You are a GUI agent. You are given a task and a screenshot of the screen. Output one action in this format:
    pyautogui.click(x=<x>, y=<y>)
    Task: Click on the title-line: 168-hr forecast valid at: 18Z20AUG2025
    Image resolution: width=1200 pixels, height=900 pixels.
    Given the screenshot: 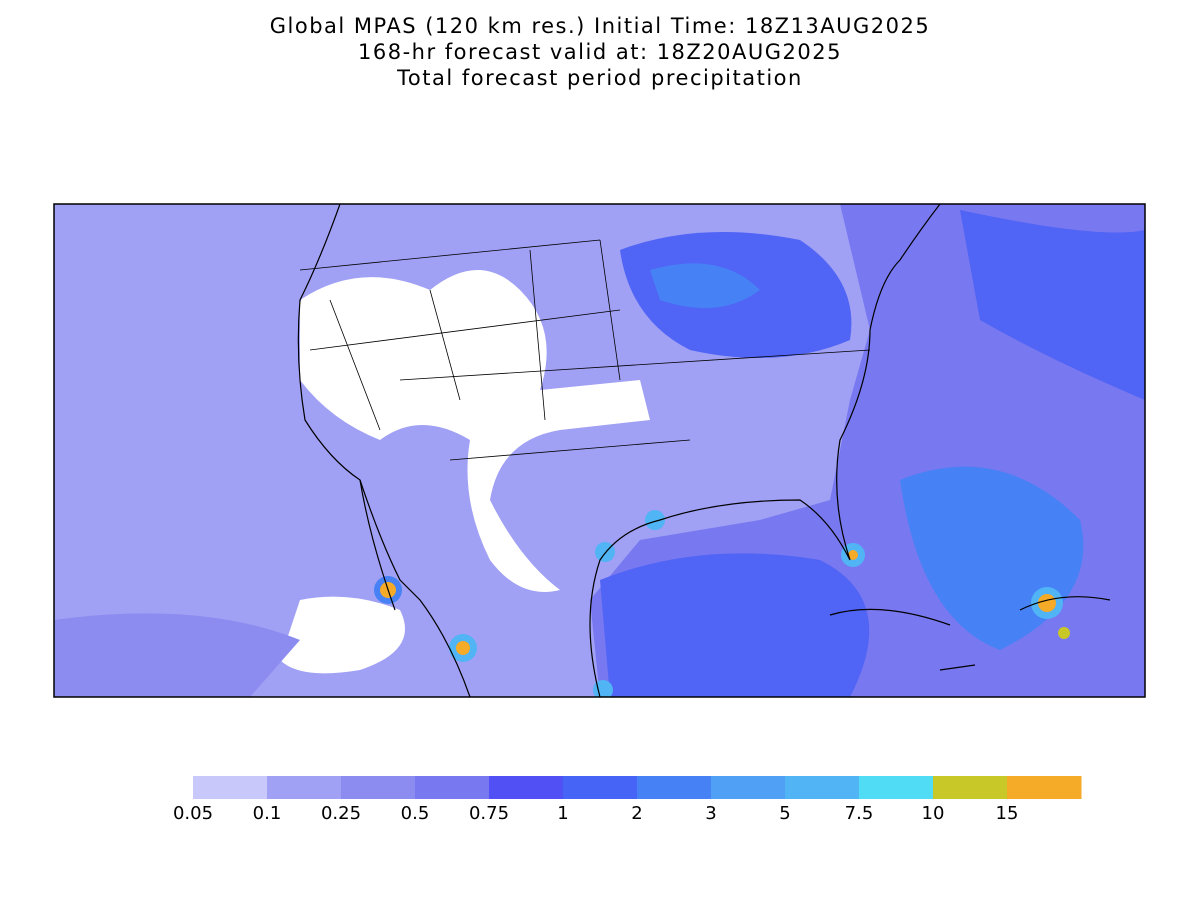 What is the action you would take?
    pyautogui.click(x=600, y=52)
    